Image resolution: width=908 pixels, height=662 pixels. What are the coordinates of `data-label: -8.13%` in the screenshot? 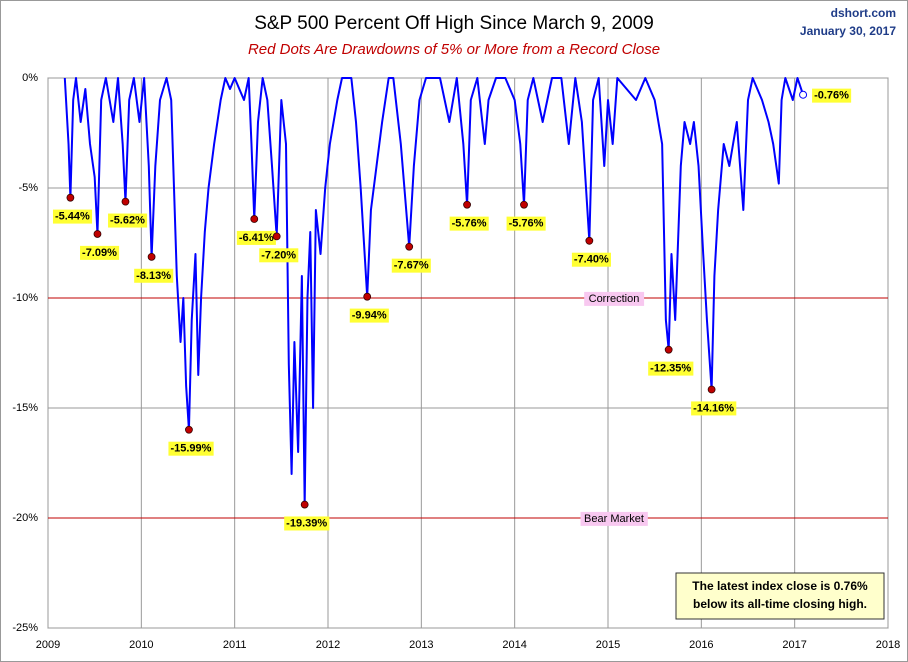 It's located at (153, 276).